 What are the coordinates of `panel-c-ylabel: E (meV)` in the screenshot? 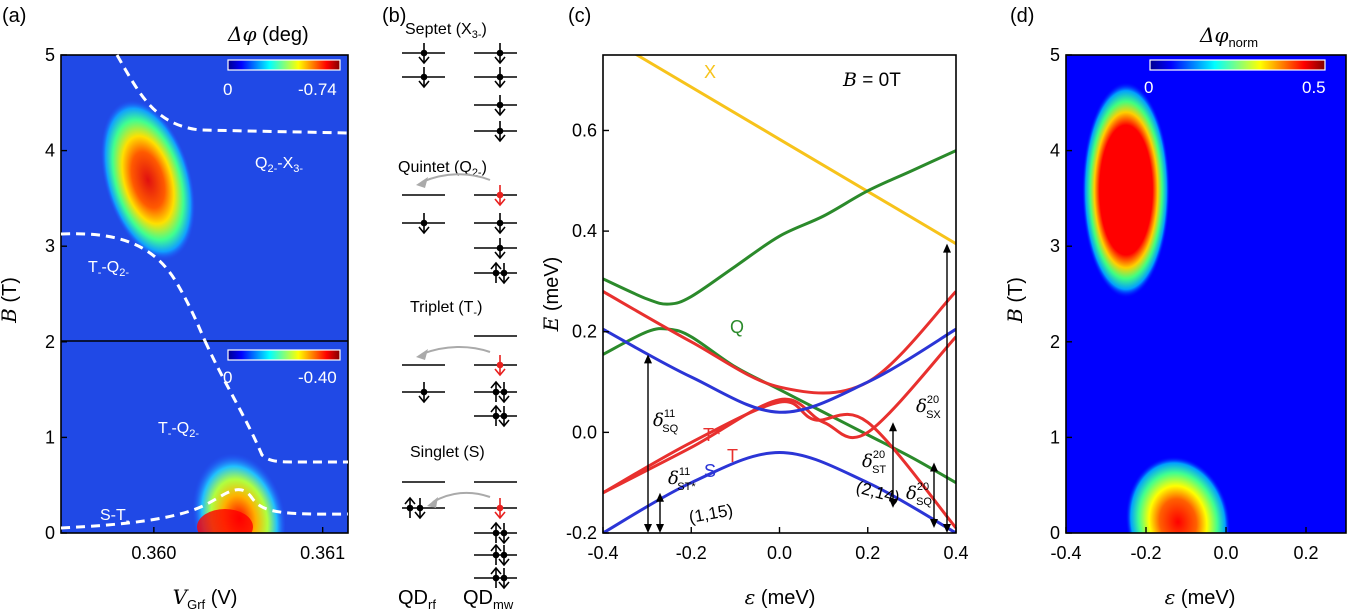 It's located at (551, 295).